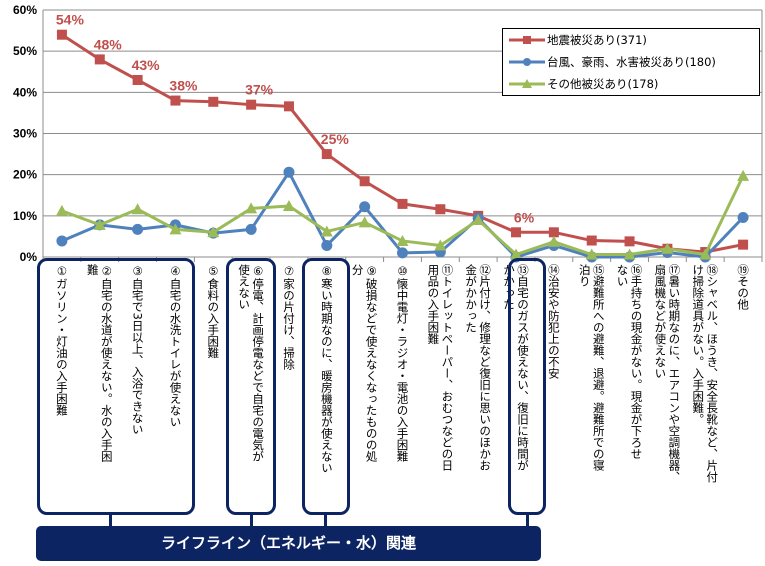 The width and height of the screenshot is (765, 566). Describe the element at coordinates (288, 317) in the screenshot. I see `category-label: ⑦家の片付け、掃除` at that location.